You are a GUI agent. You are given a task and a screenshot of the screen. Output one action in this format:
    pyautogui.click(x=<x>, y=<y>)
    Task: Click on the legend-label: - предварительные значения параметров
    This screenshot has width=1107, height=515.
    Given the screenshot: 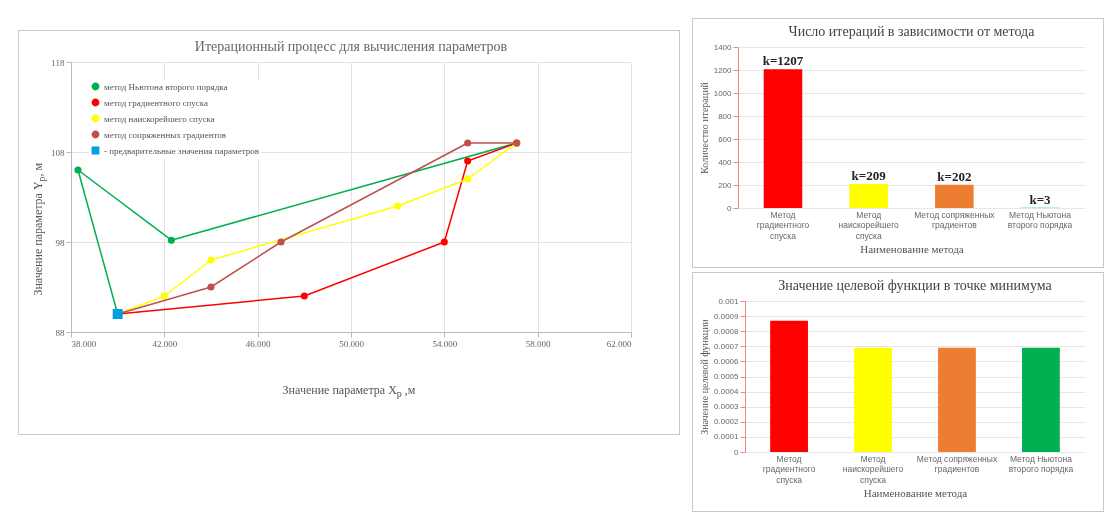 What is the action you would take?
    pyautogui.click(x=181, y=150)
    